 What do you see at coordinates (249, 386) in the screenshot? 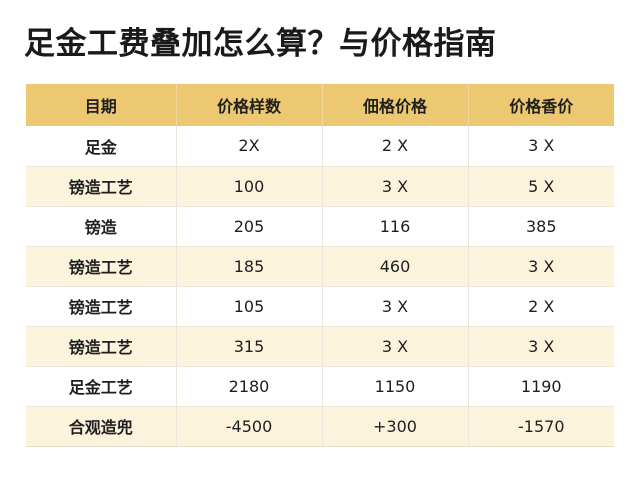
I see `table-cell: 2180` at bounding box center [249, 386].